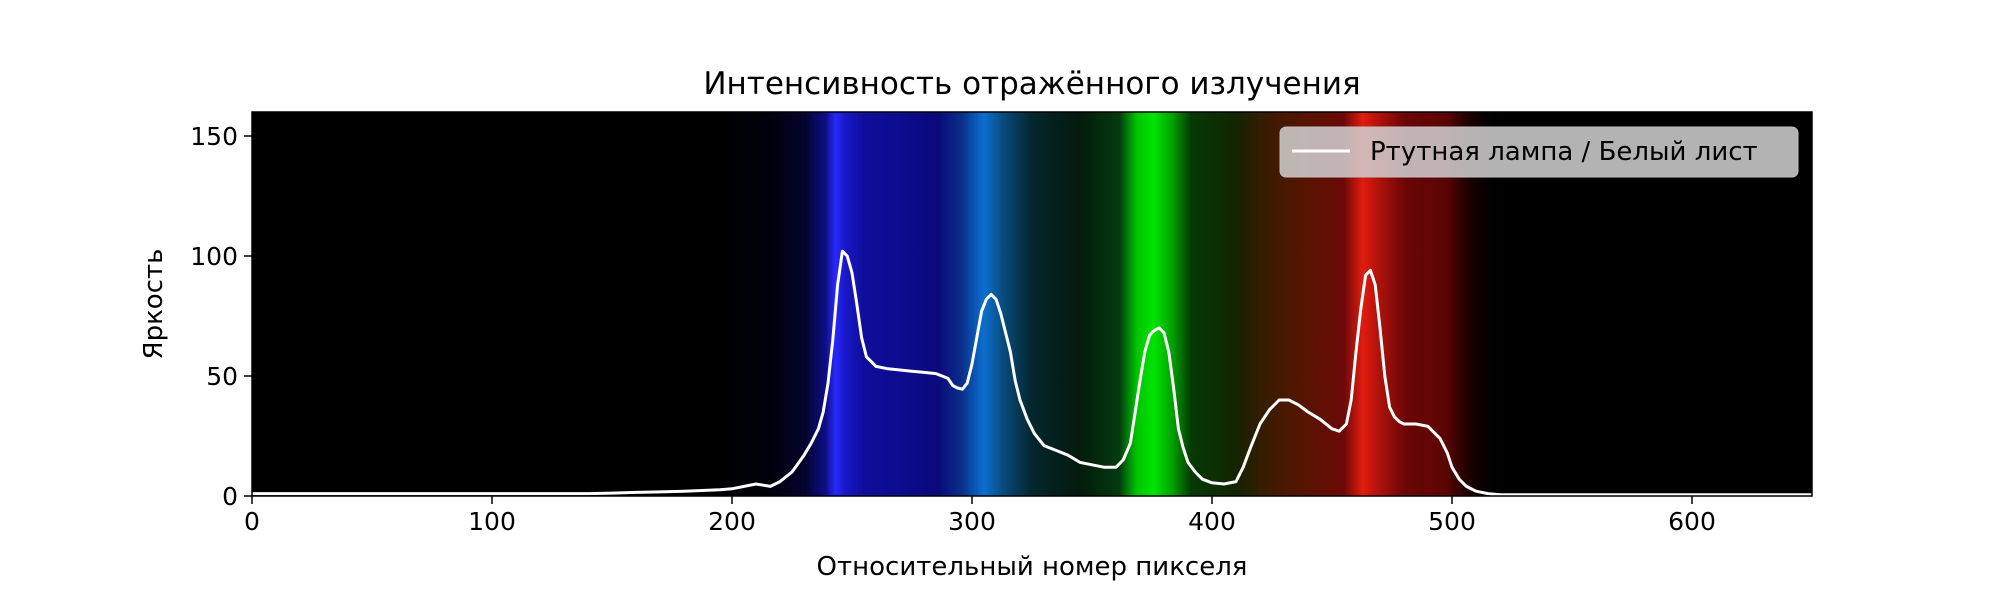 The width and height of the screenshot is (2000, 600). What do you see at coordinates (1031, 84) in the screenshot?
I see `chart-title: Интенсивность отражённого излучения` at bounding box center [1031, 84].